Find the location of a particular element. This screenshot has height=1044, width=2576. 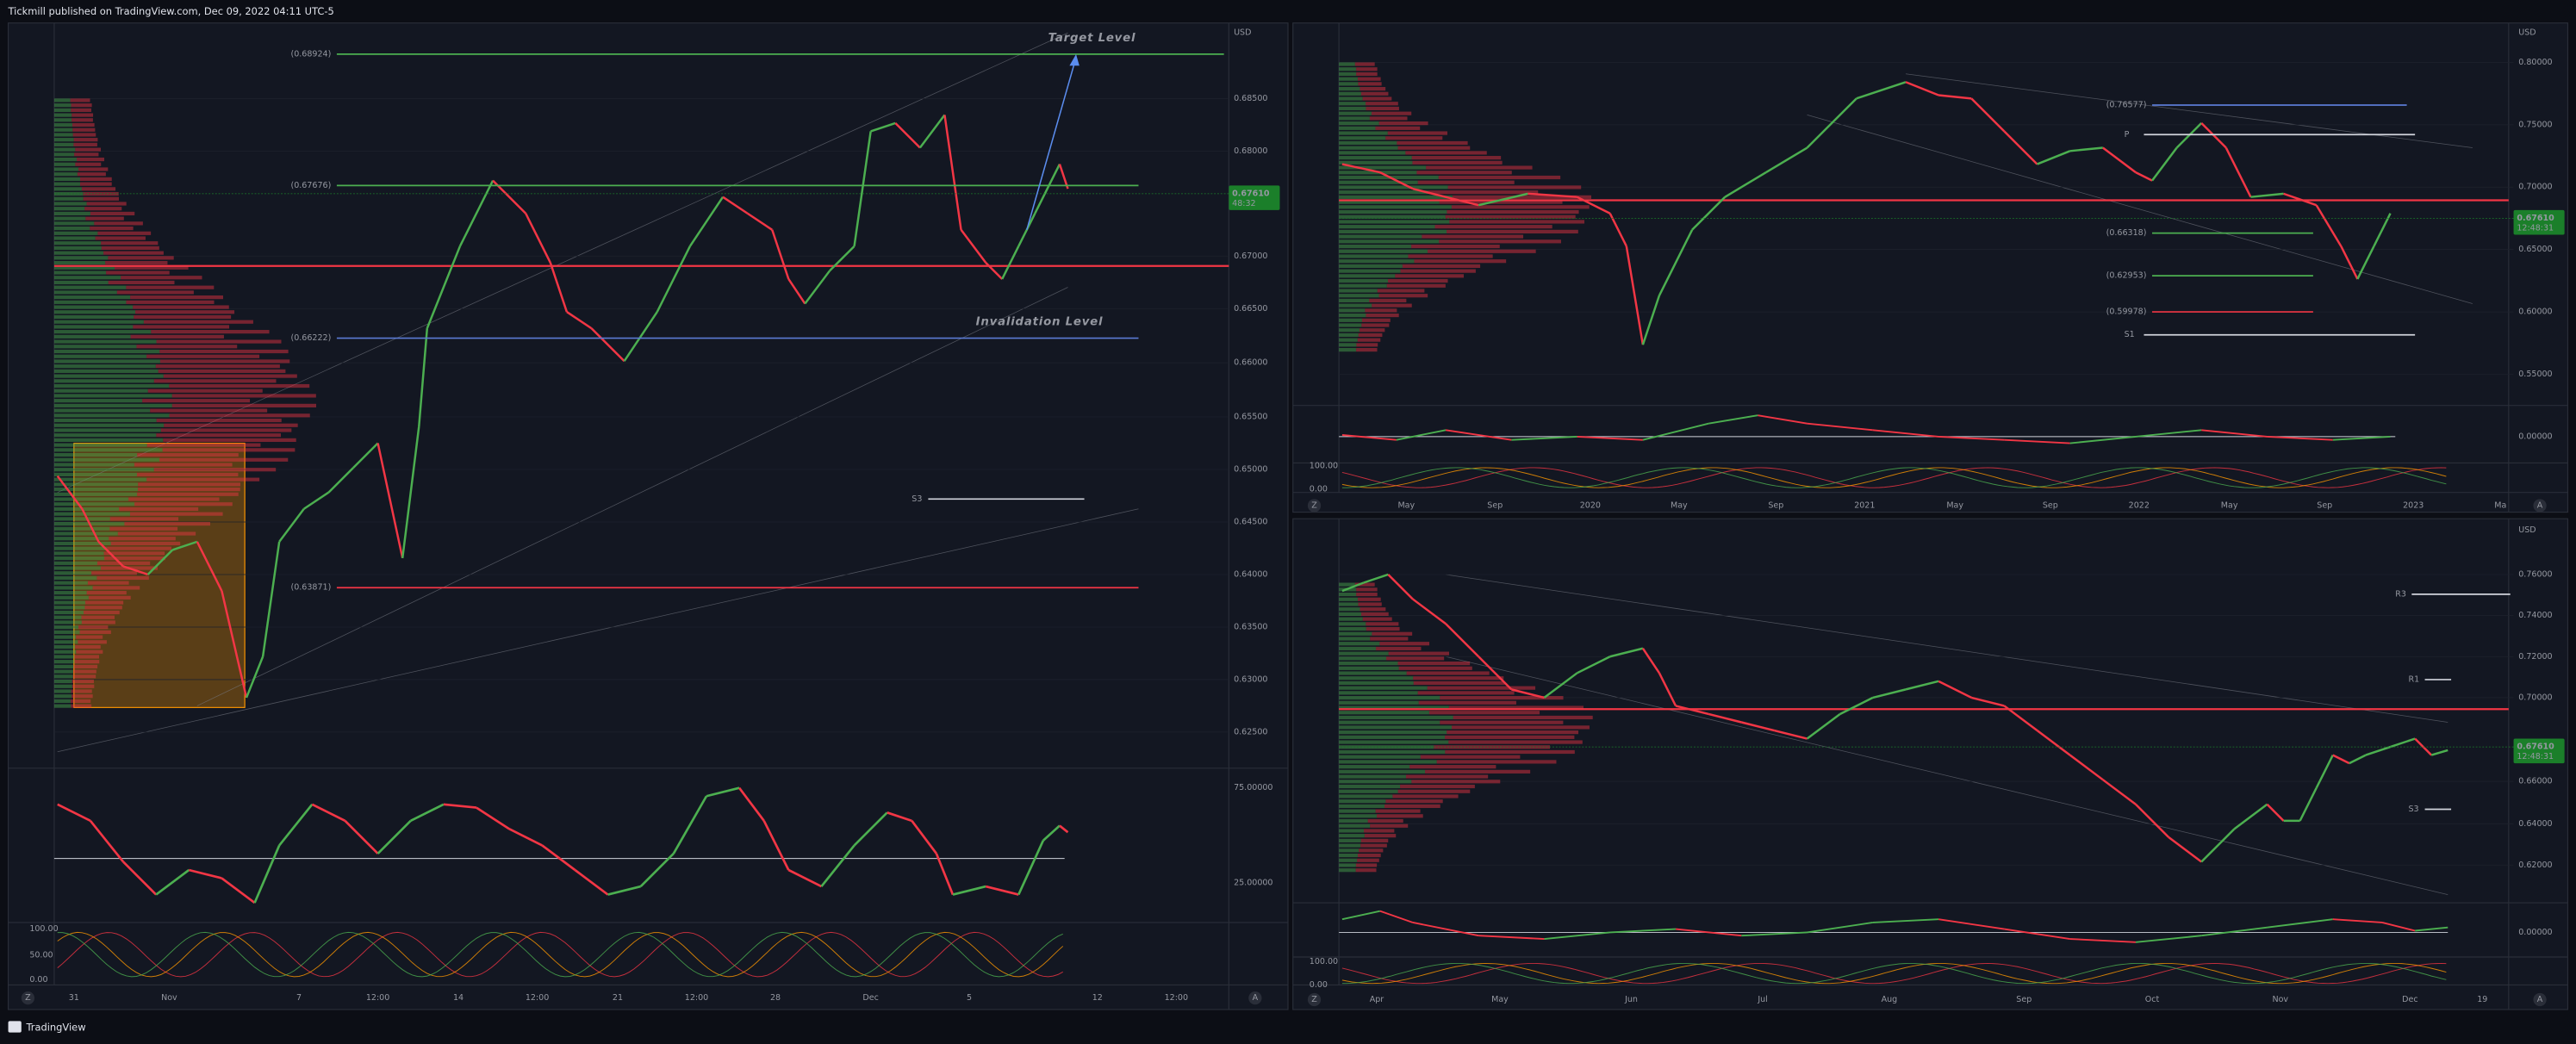

level-label: (0.67676) is located at coordinates (312, 185).